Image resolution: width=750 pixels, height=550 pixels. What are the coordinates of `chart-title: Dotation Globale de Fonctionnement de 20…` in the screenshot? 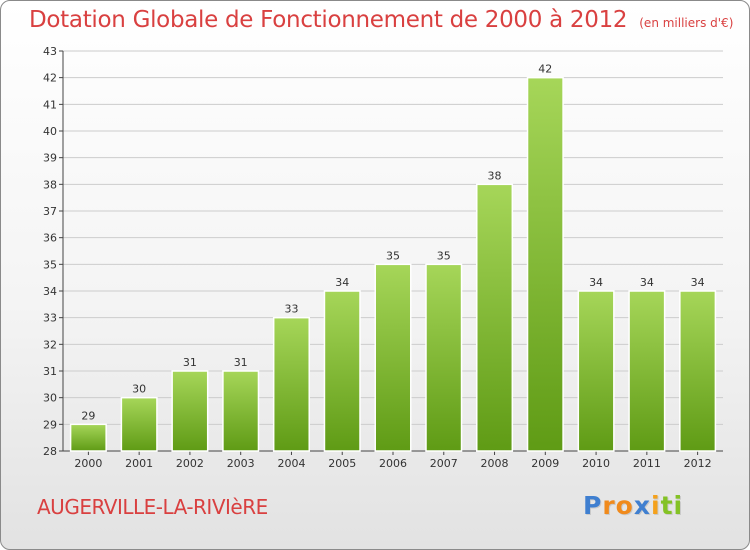 It's located at (381, 20).